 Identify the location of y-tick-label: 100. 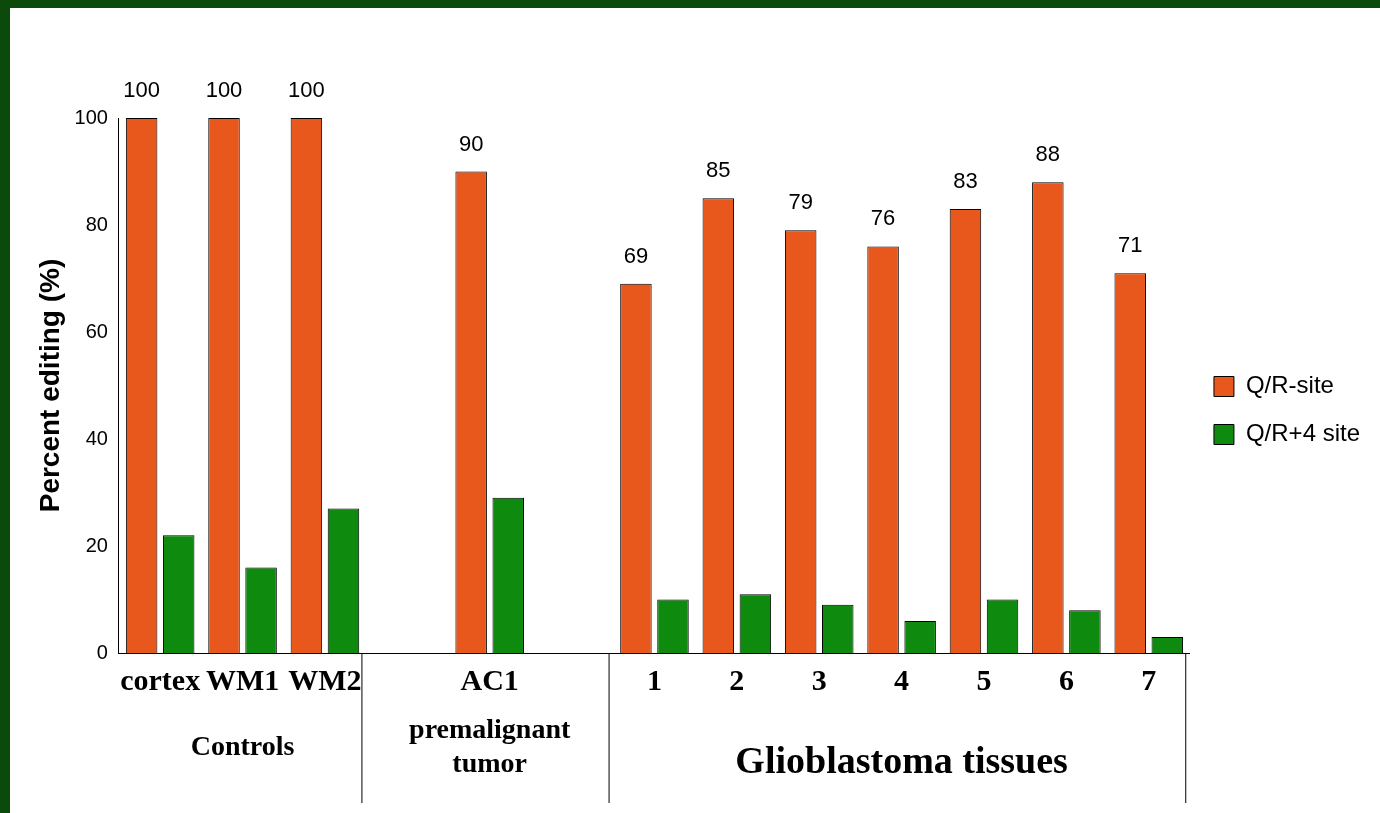
(91, 116).